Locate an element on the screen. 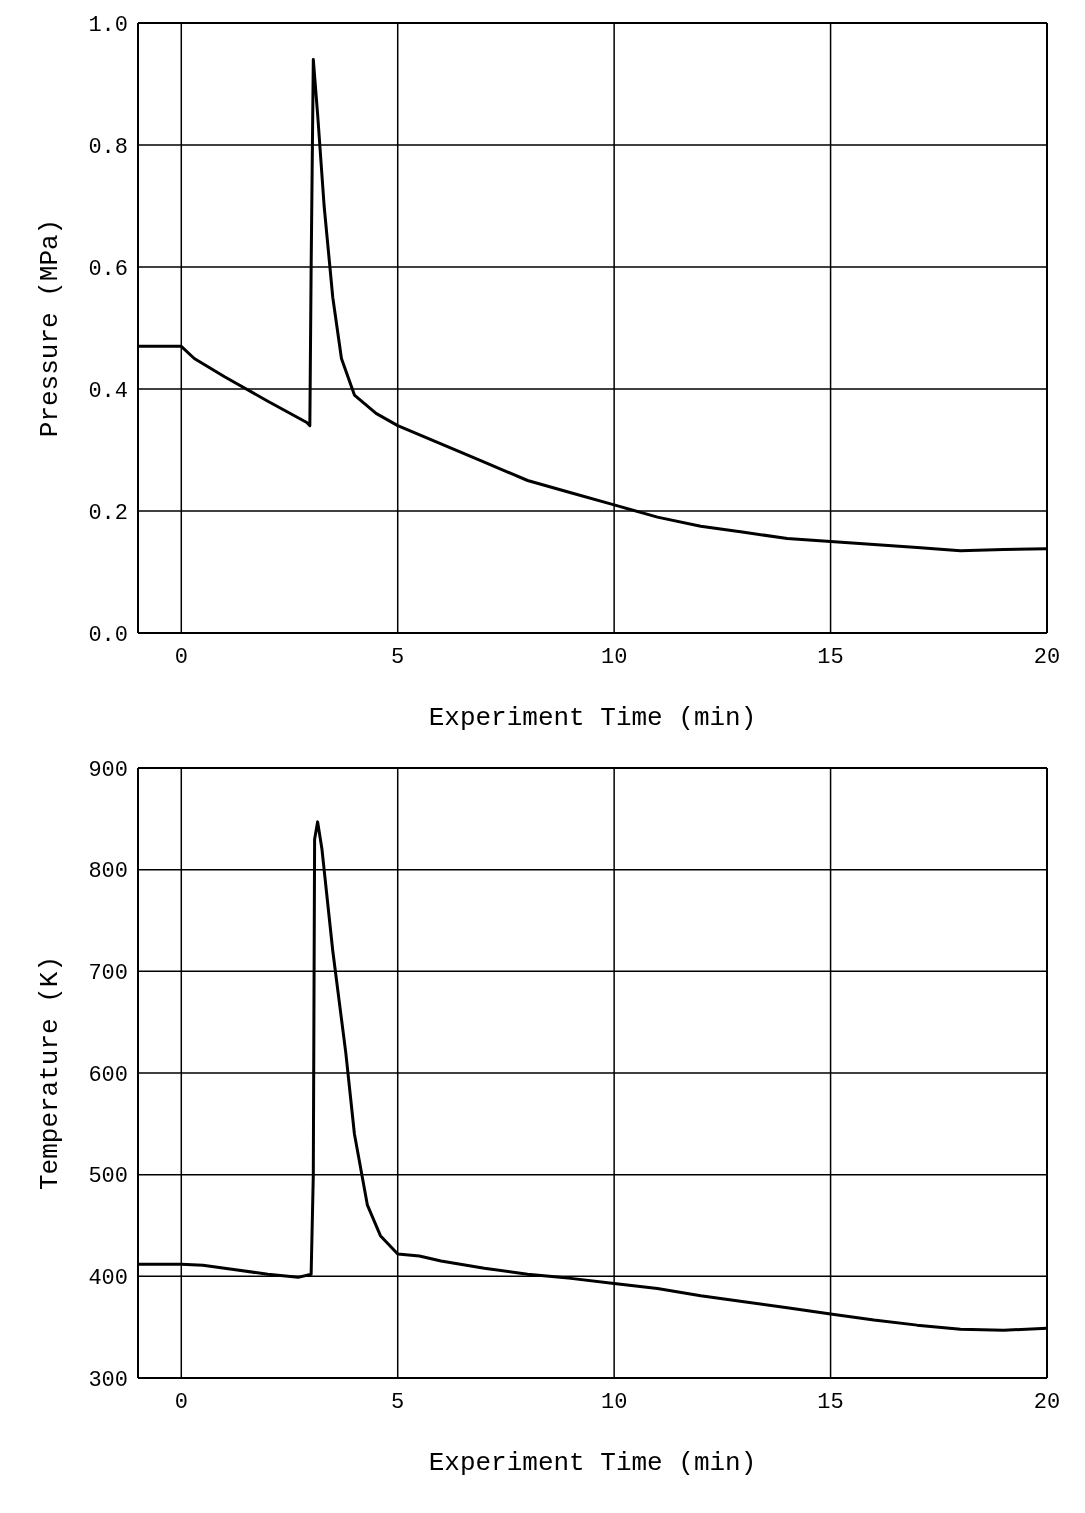 Image resolution: width=1085 pixels, height=1513 pixels. y-tick-label: 400 is located at coordinates (108, 1279).